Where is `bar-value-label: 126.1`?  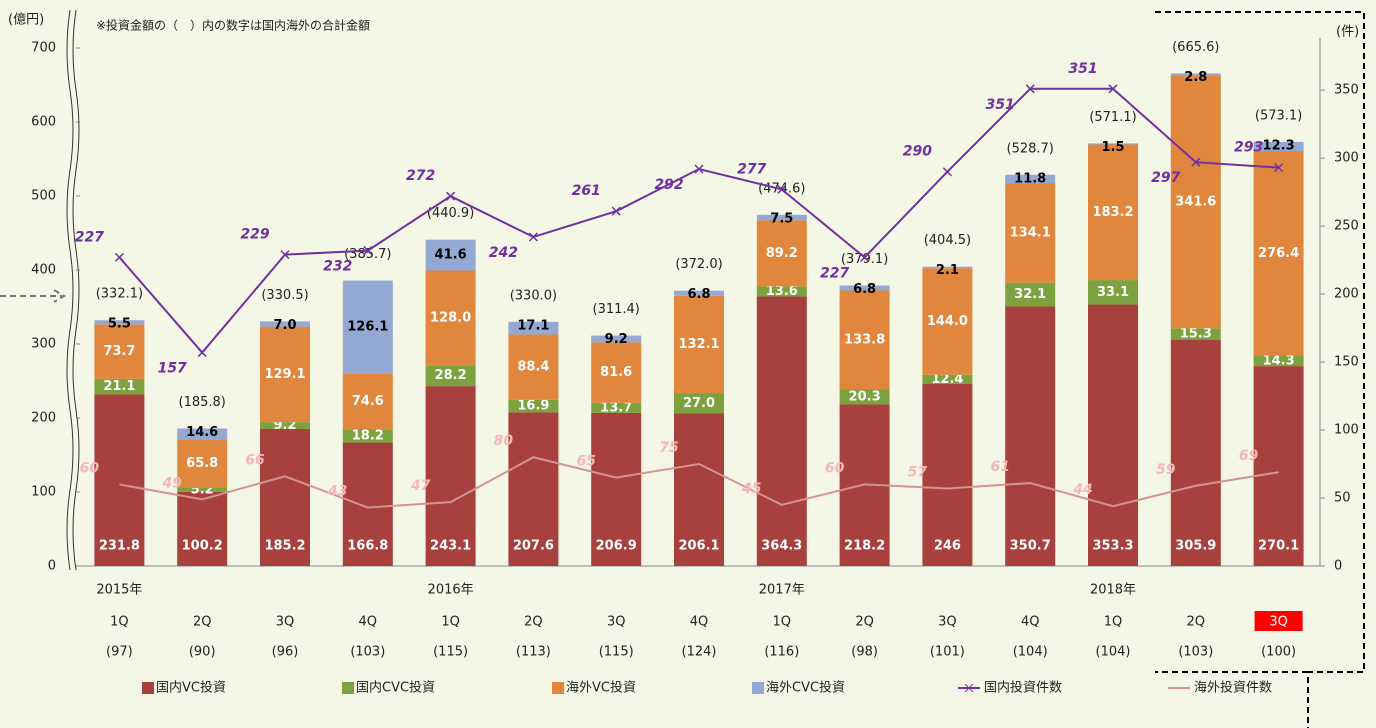
bar-value-label: 126.1 is located at coordinates (367, 327).